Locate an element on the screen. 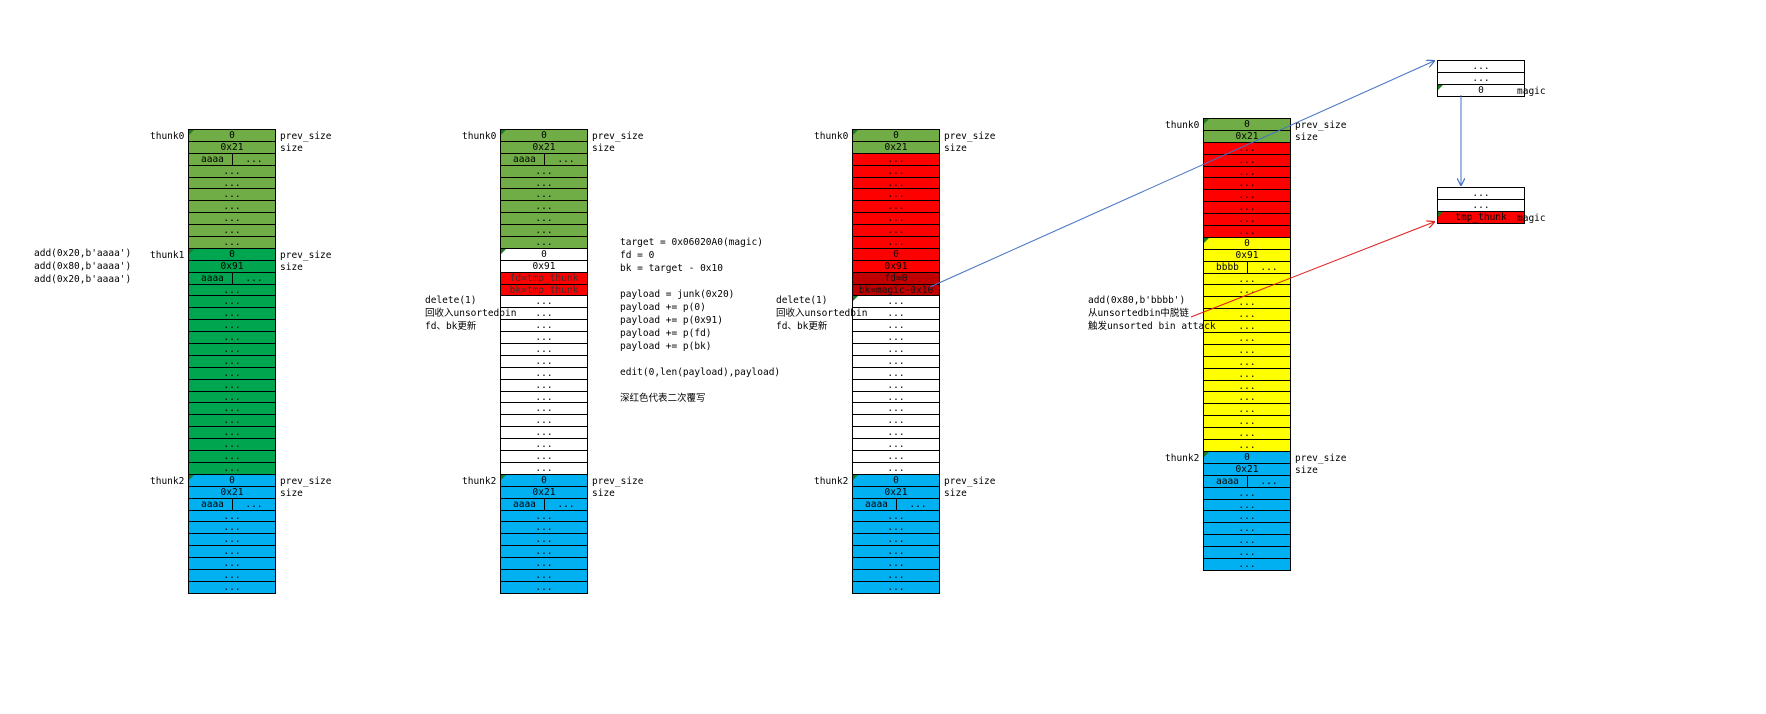  cell-data: bbbb is located at coordinates (1226, 267).